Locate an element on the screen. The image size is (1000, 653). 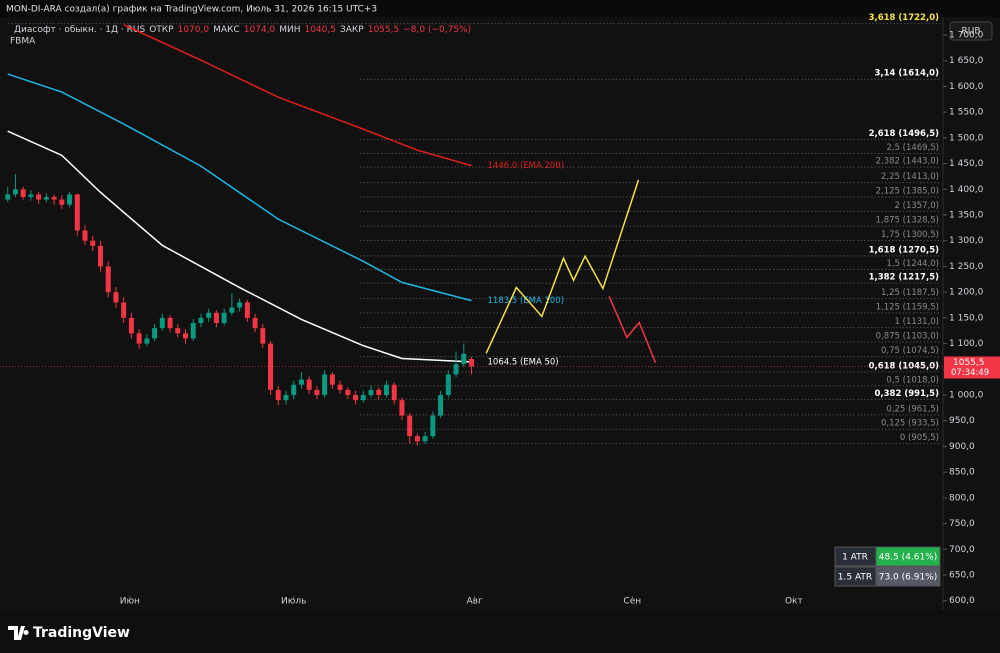
currency-box is located at coordinates (971, 31).